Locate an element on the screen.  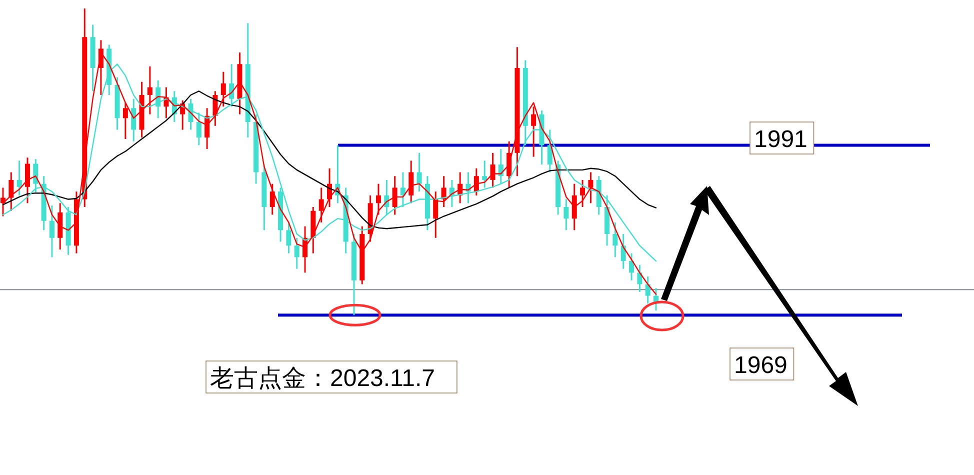
annotation: 老古点金：2023.11.7 is located at coordinates (322, 378).